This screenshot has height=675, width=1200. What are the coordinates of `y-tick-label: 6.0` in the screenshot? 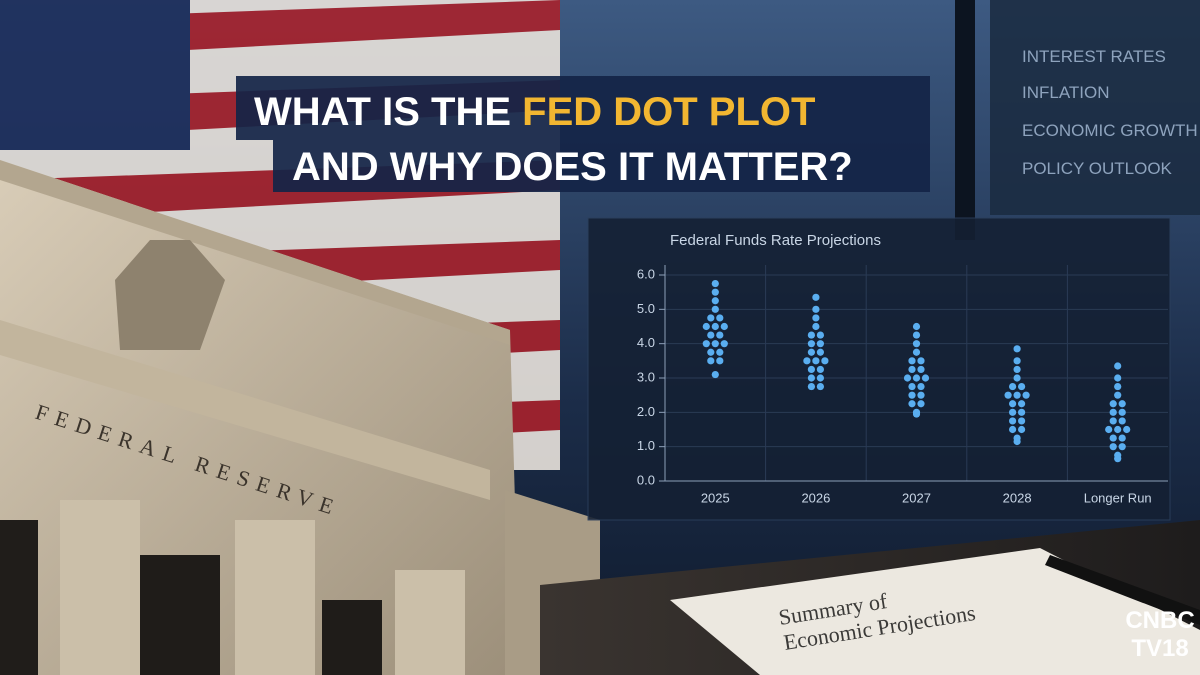 It's located at (646, 273).